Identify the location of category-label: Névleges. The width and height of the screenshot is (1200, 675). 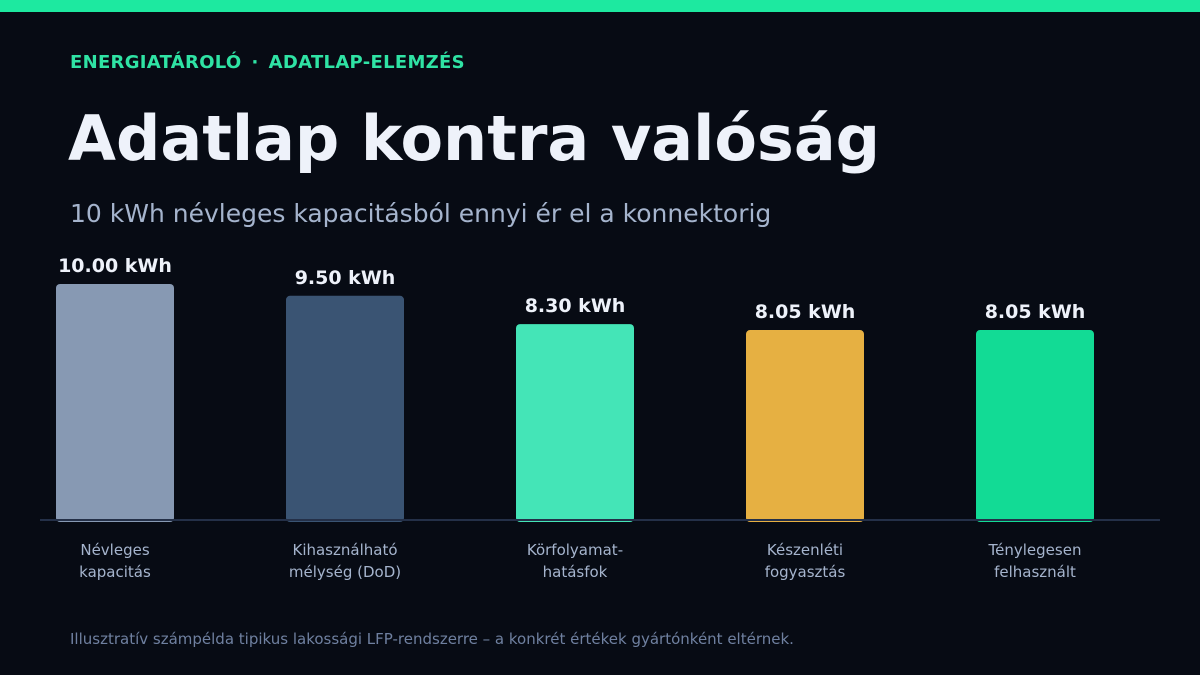
(114, 550).